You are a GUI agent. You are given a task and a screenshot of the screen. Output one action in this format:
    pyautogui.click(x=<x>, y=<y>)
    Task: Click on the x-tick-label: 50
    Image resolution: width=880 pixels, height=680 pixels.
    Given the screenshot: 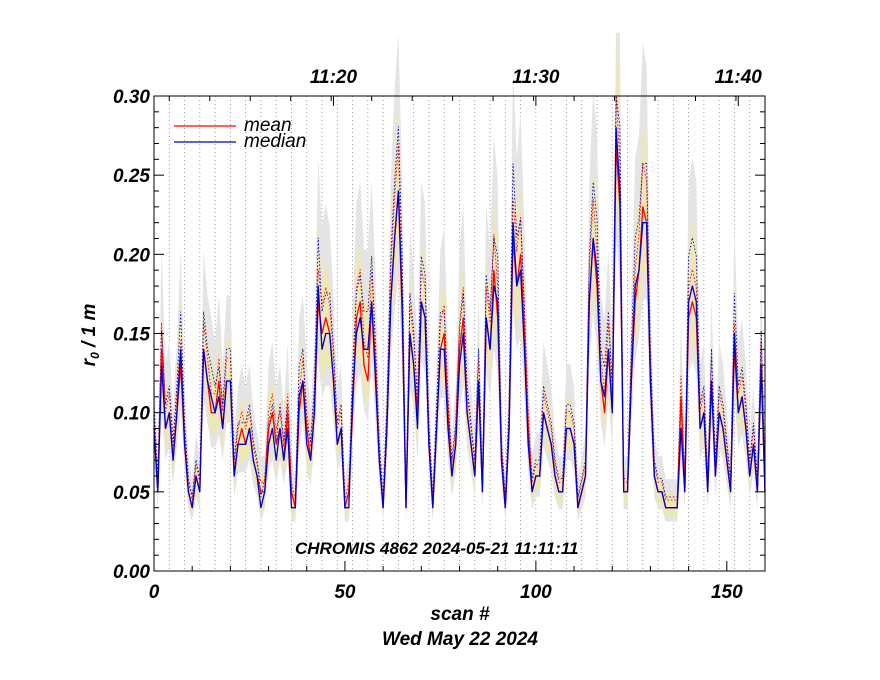 What is the action you would take?
    pyautogui.click(x=345, y=592)
    